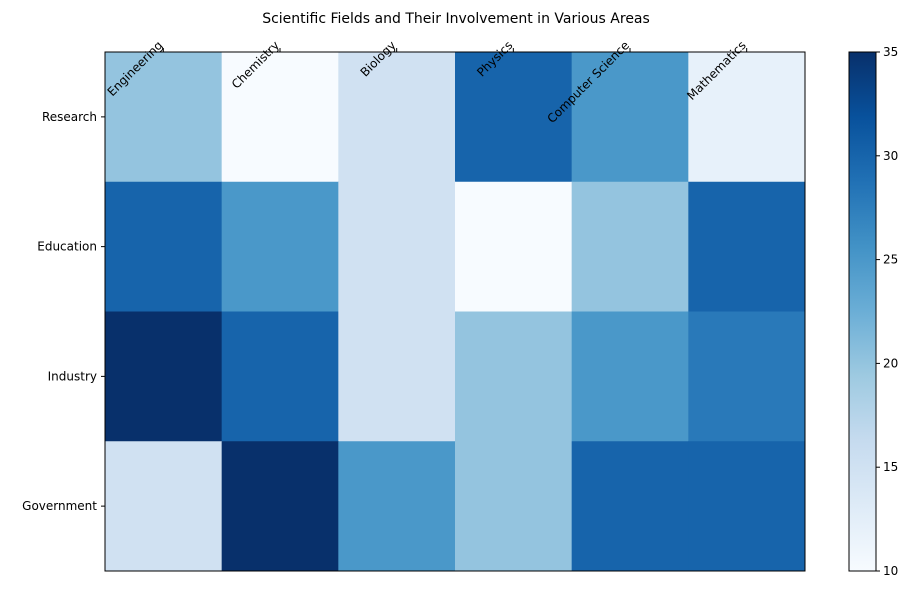 The image size is (912, 590). What do you see at coordinates (890, 260) in the screenshot?
I see `colorbar-tick-label: 25` at bounding box center [890, 260].